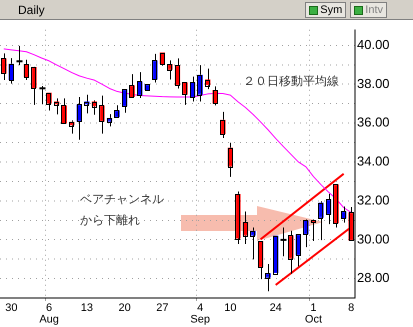 This screenshot has width=413, height=327. What do you see at coordinates (200, 314) in the screenshot?
I see `x-tick-label: 4 Sep` at bounding box center [200, 314].